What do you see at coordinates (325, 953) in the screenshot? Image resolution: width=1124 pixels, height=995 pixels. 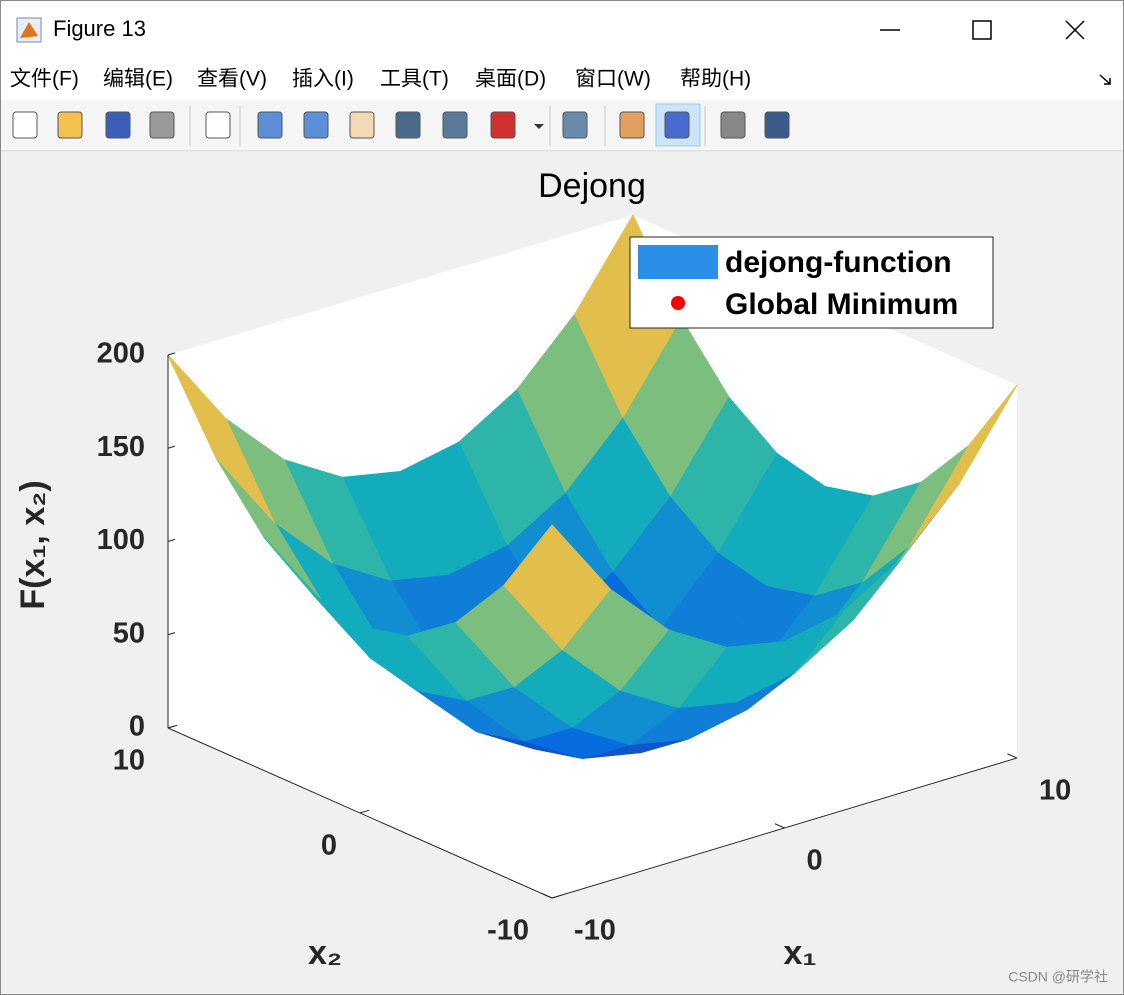 I see `y-axis-label: x₂` at bounding box center [325, 953].